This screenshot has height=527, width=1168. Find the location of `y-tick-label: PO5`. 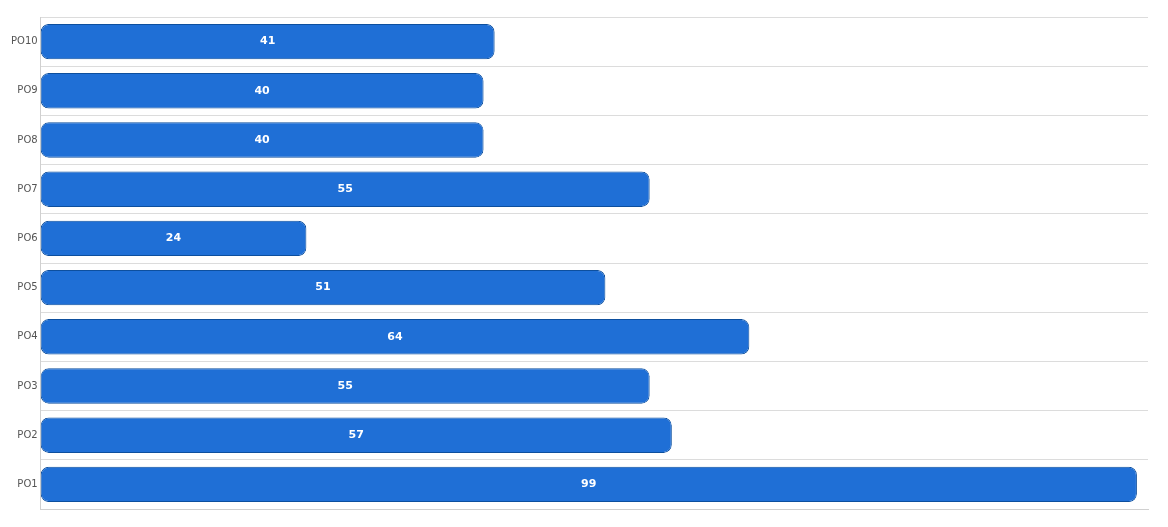

y-tick-label: PO5 is located at coordinates (27, 287).